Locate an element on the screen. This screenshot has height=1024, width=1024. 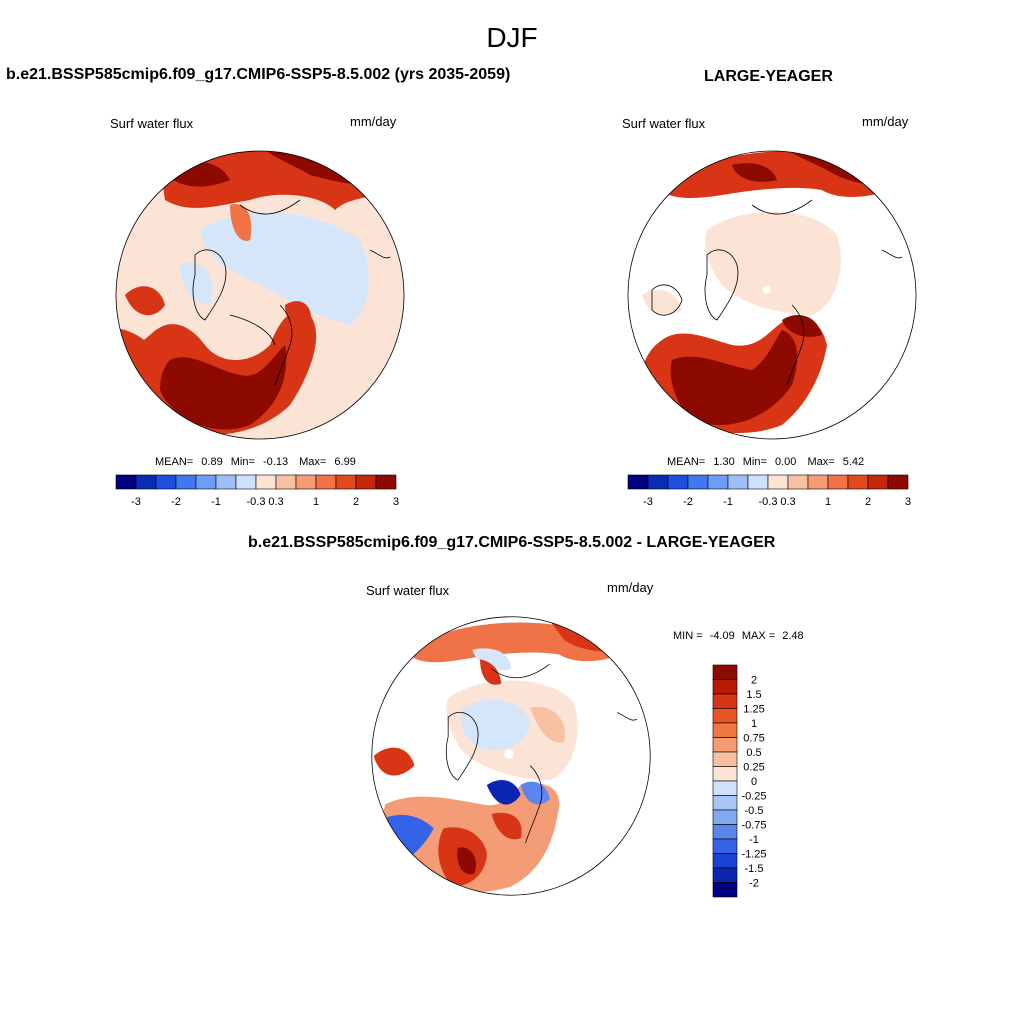
panel2-polar-map is located at coordinates (772, 295).